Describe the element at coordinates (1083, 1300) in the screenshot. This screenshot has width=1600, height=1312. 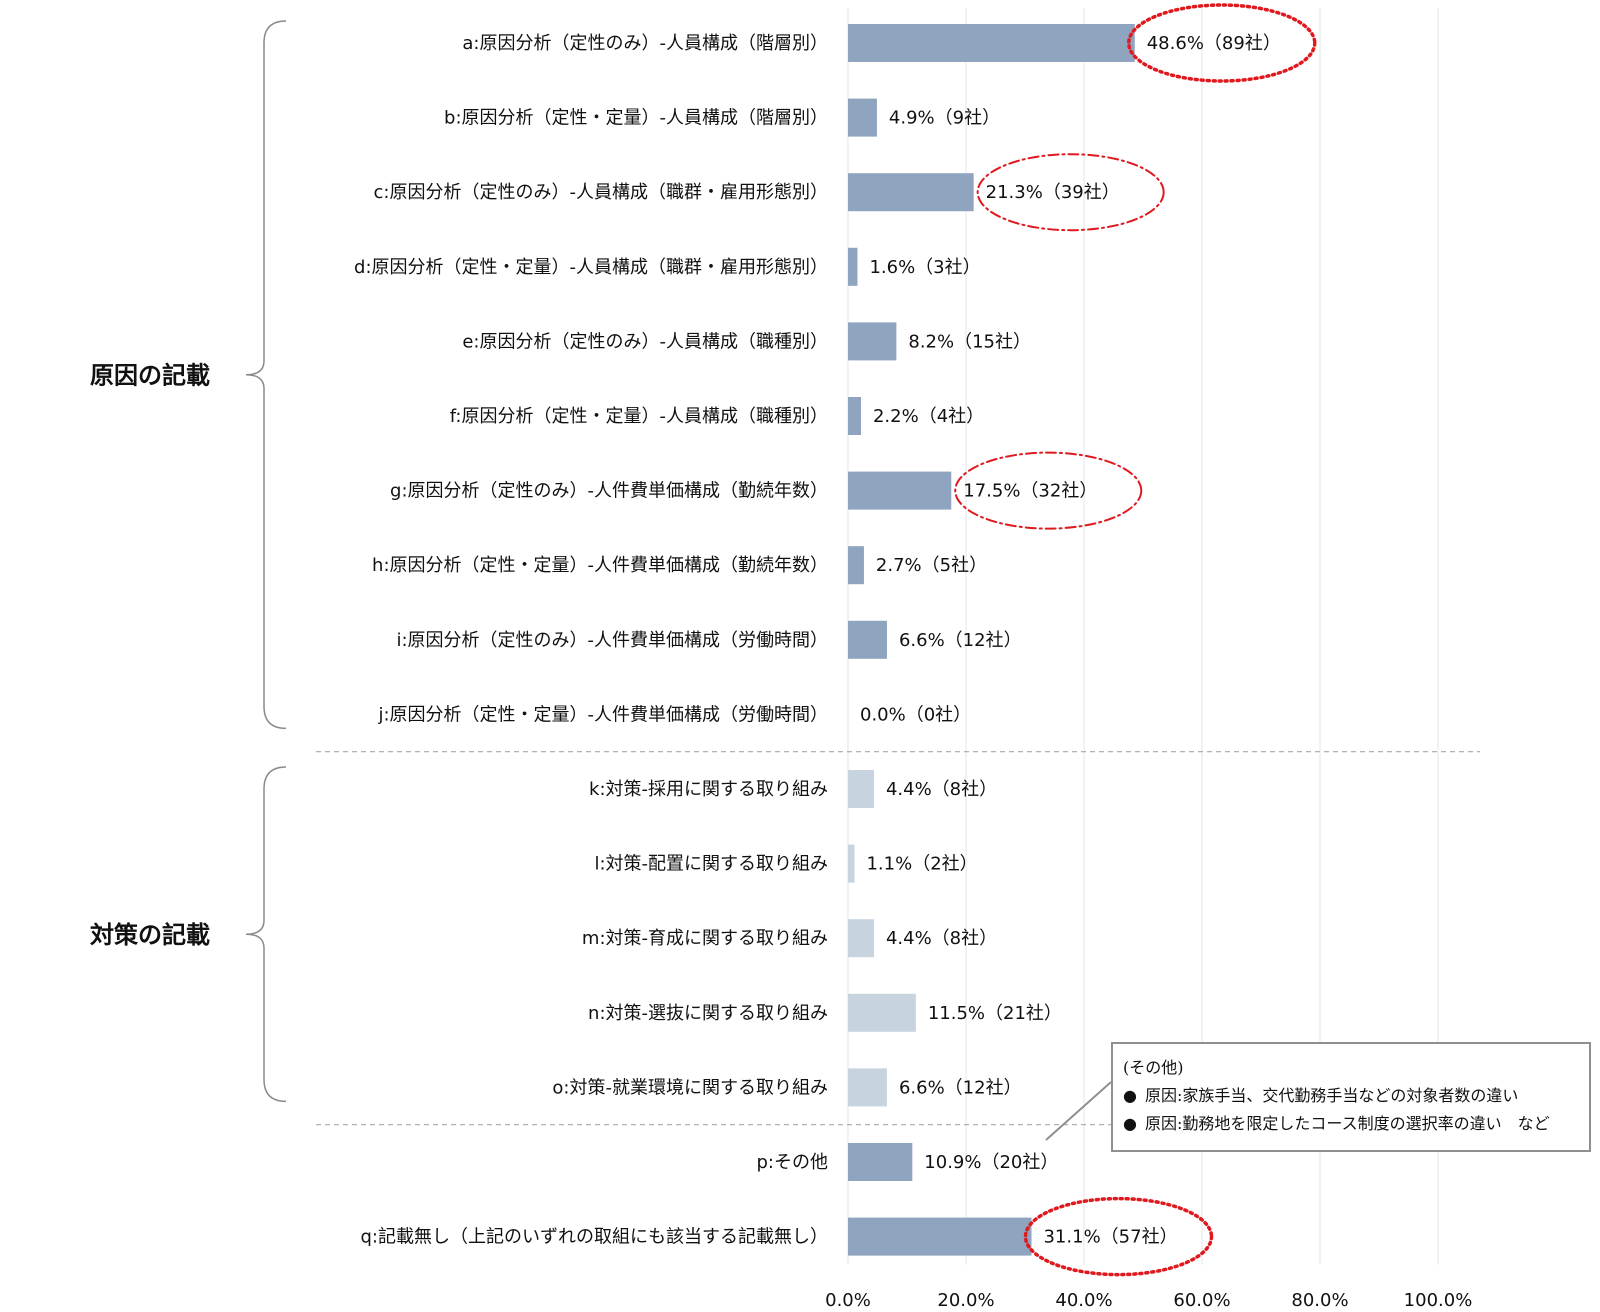
I see `x-tick-label: 40.0%` at that location.